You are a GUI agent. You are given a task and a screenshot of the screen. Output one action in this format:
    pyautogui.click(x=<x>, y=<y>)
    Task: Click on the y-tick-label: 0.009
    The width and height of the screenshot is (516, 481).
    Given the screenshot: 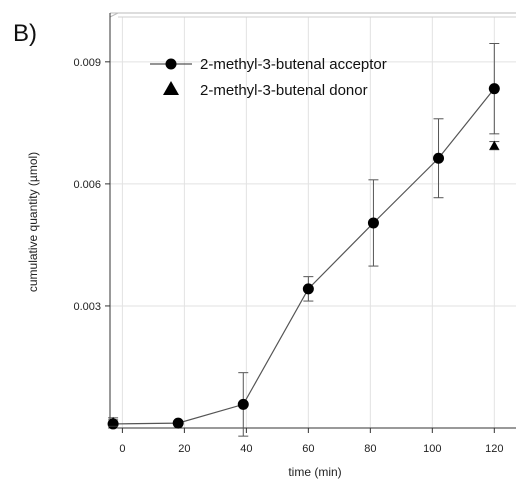 What is the action you would take?
    pyautogui.click(x=87, y=63)
    